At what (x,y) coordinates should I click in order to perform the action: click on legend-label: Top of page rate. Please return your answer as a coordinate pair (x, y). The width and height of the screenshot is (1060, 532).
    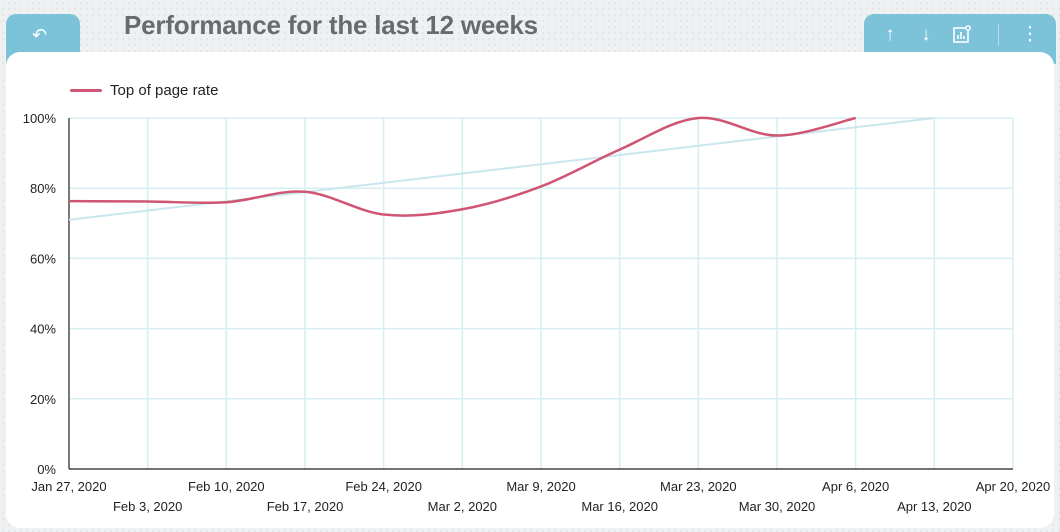
    Looking at the image, I should click on (164, 90).